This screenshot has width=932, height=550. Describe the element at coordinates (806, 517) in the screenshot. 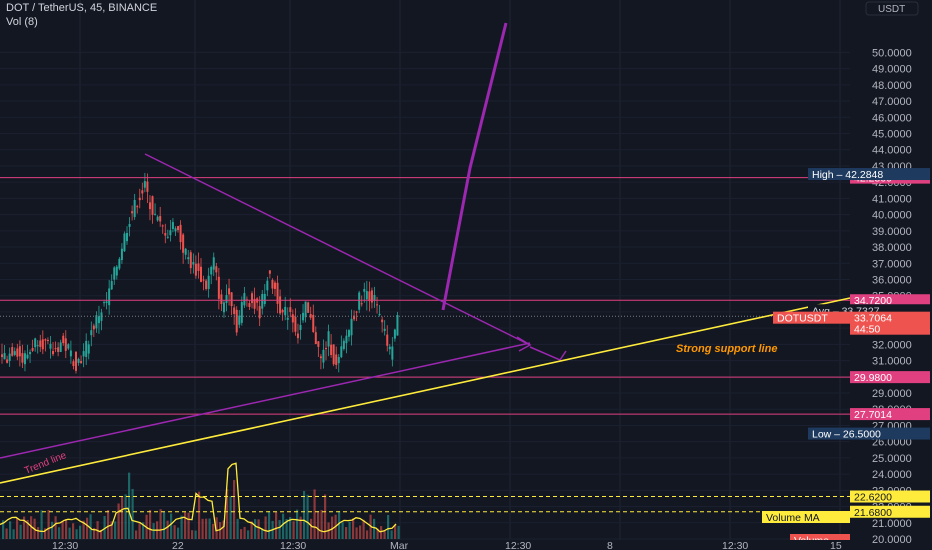

I see `volume-ma-tag-bg` at that location.